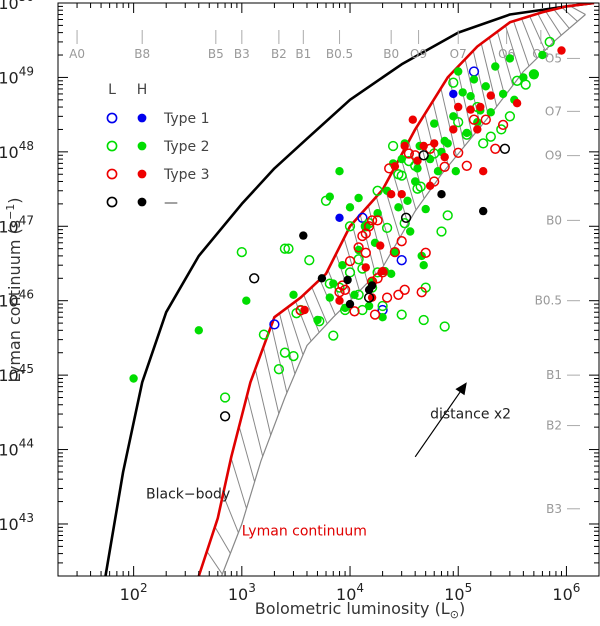  Describe the element at coordinates (17, 448) in the screenshot. I see `y-tick-label: 1044` at that location.